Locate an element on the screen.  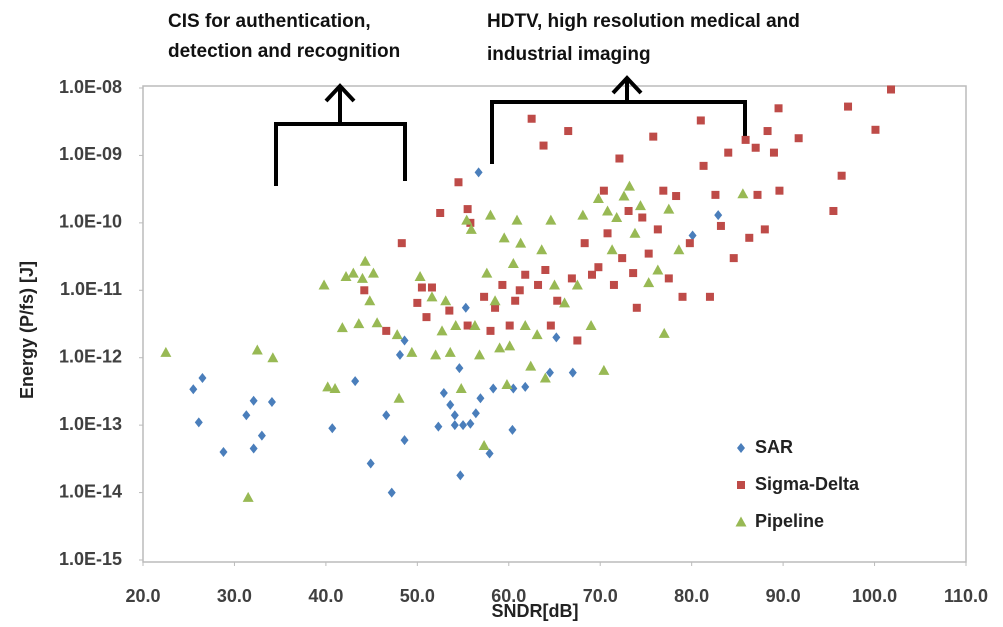
x-tick-label: 110.0 is located at coordinates (966, 596).